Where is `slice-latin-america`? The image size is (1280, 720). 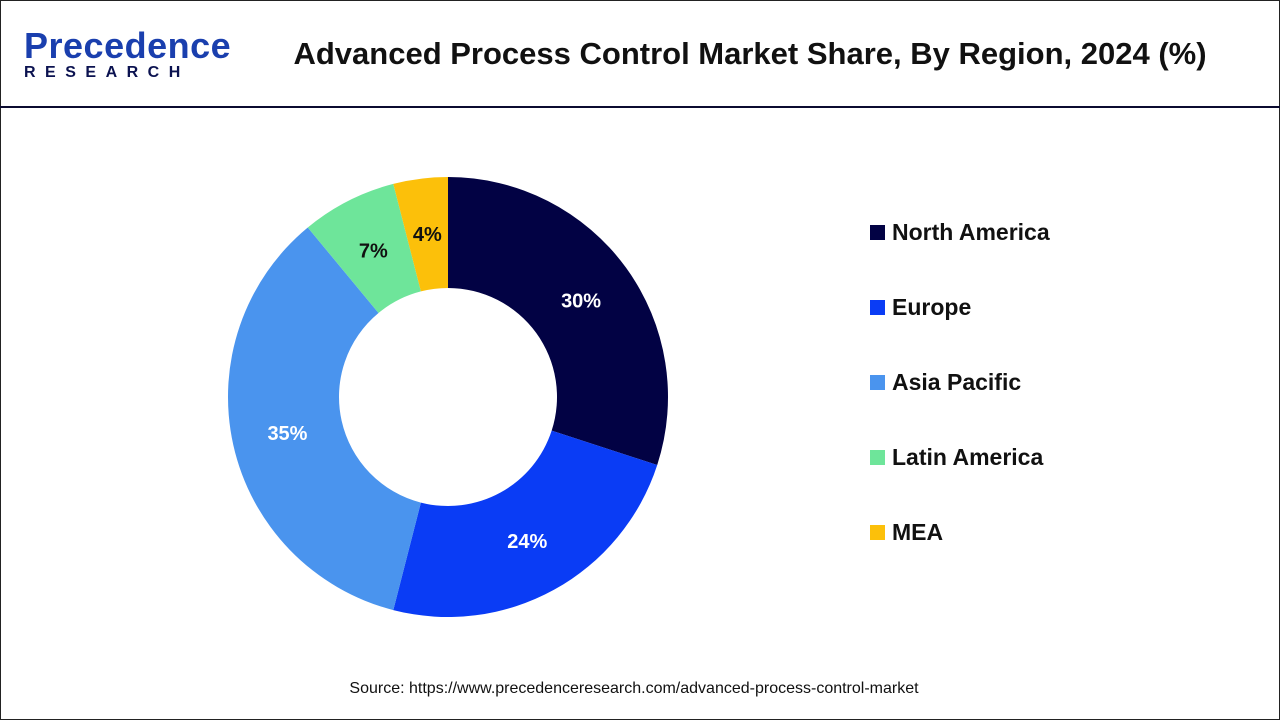
slice-latin-america is located at coordinates (364, 248).